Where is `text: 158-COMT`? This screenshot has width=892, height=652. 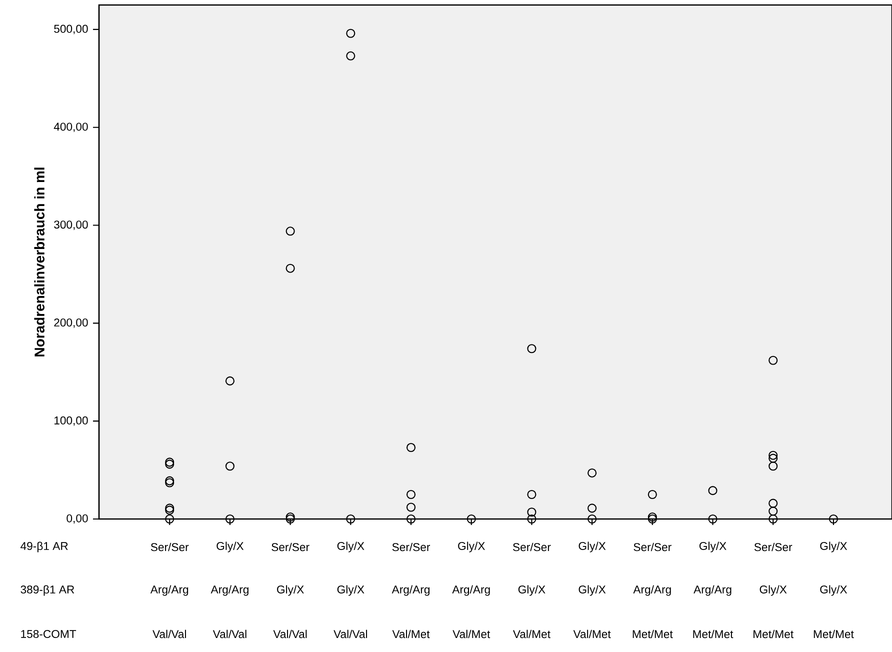
text: 158-COMT is located at coordinates (48, 634).